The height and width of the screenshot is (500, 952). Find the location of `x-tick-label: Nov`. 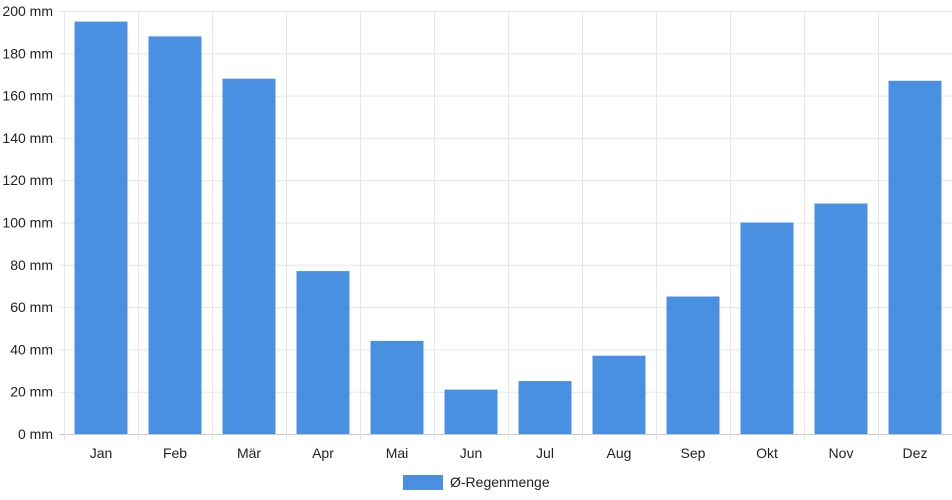

x-tick-label: Nov is located at coordinates (841, 453).